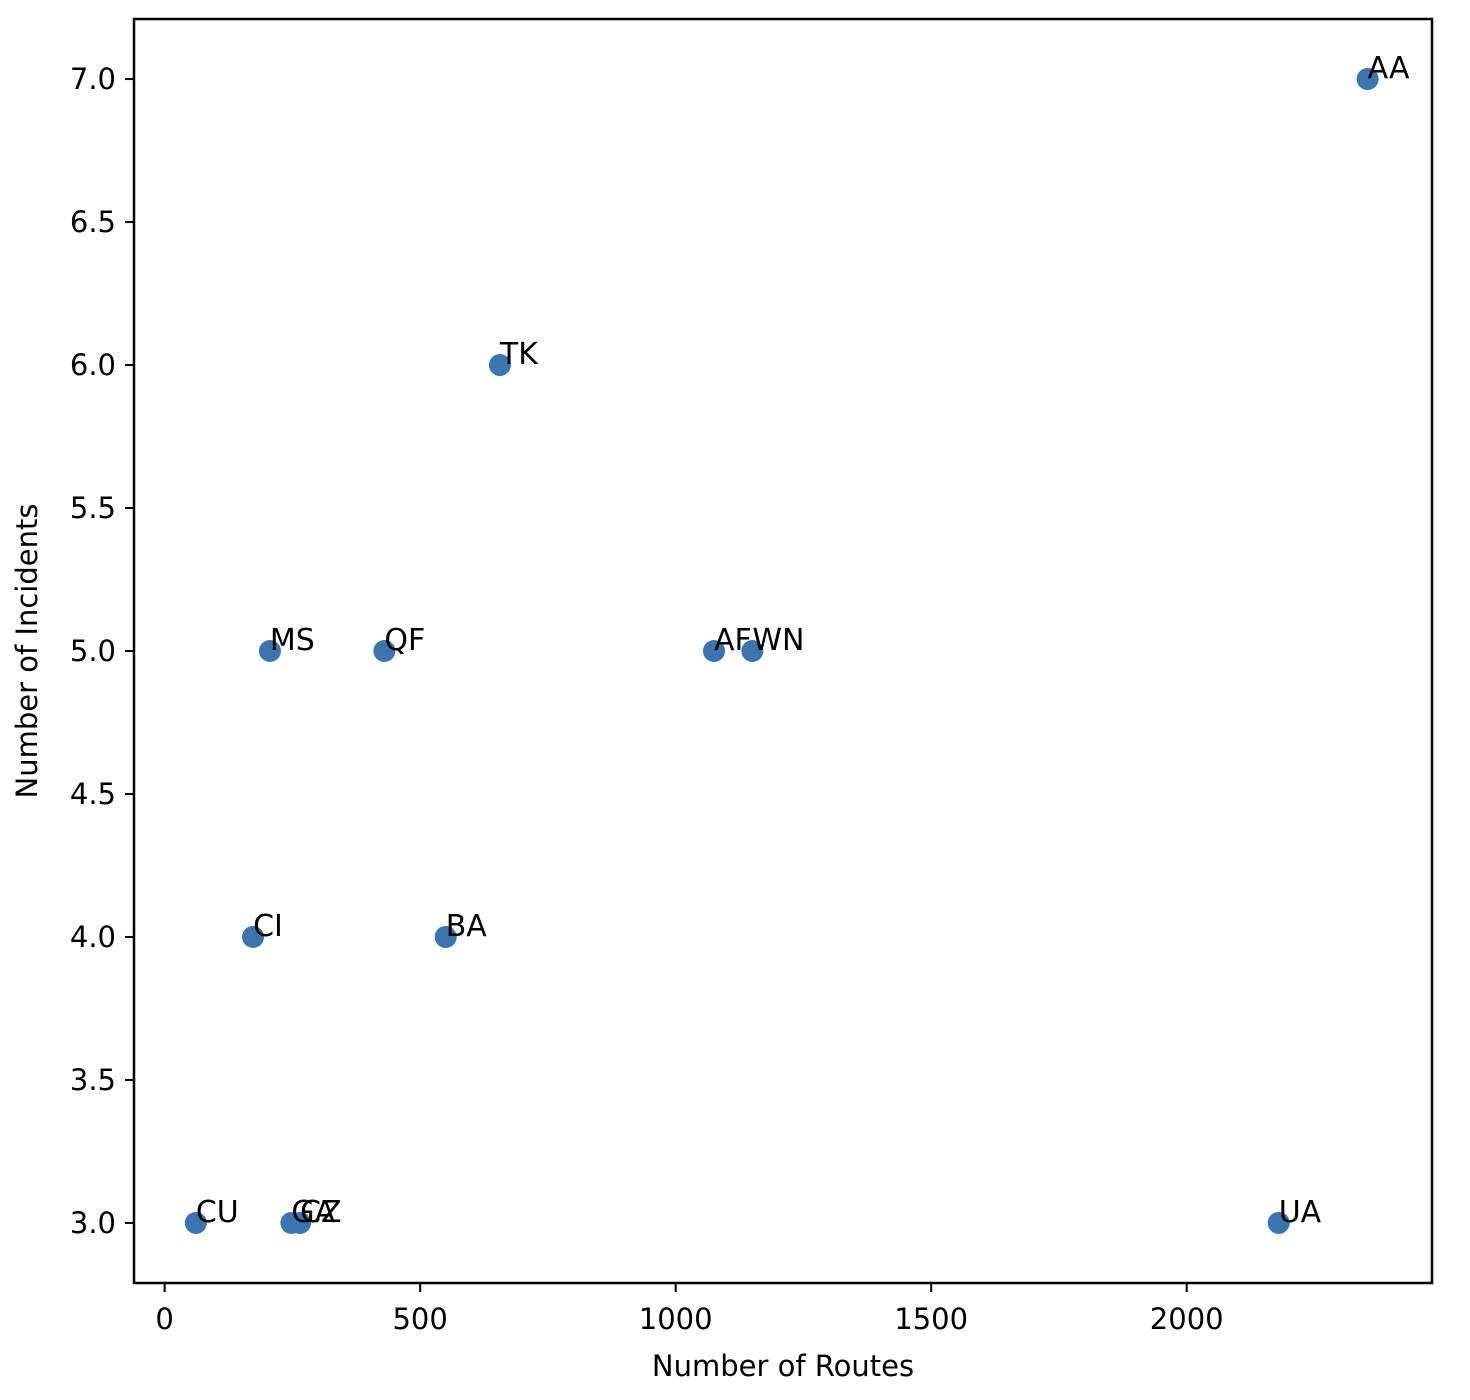  I want to click on scatter-point-tk, so click(499, 365).